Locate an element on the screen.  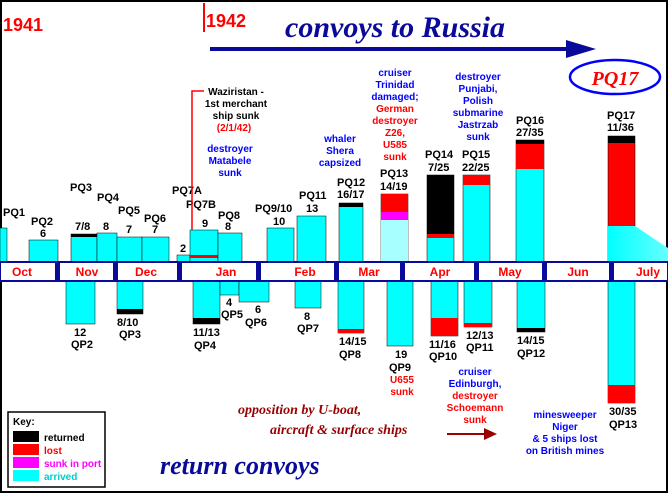
month-nov: Nov is located at coordinates (87, 272).